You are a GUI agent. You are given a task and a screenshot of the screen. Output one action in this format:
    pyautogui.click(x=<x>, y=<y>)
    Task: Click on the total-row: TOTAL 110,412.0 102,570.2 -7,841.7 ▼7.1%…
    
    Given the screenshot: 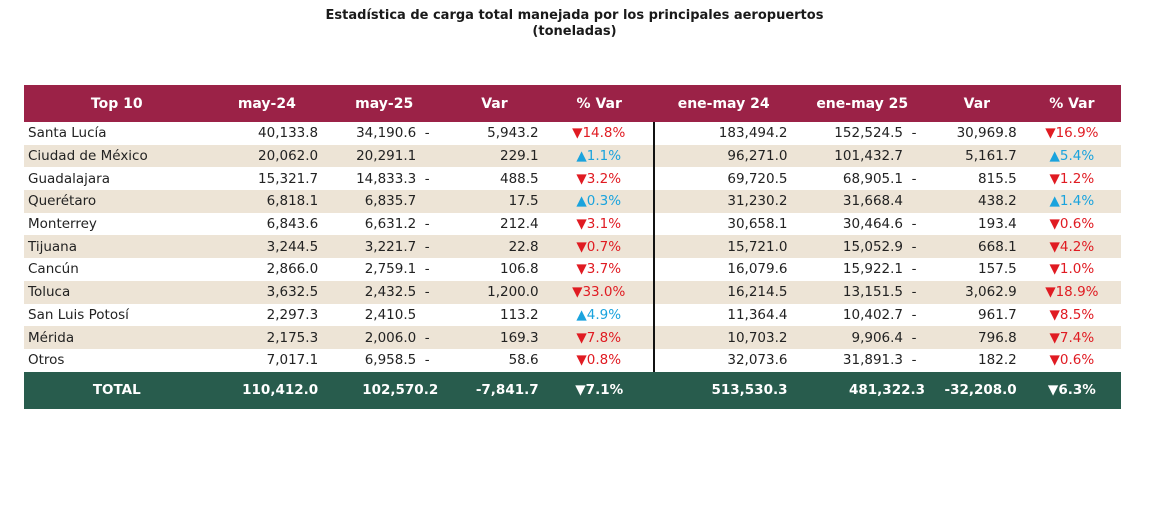 What is the action you would take?
    pyautogui.click(x=572, y=390)
    